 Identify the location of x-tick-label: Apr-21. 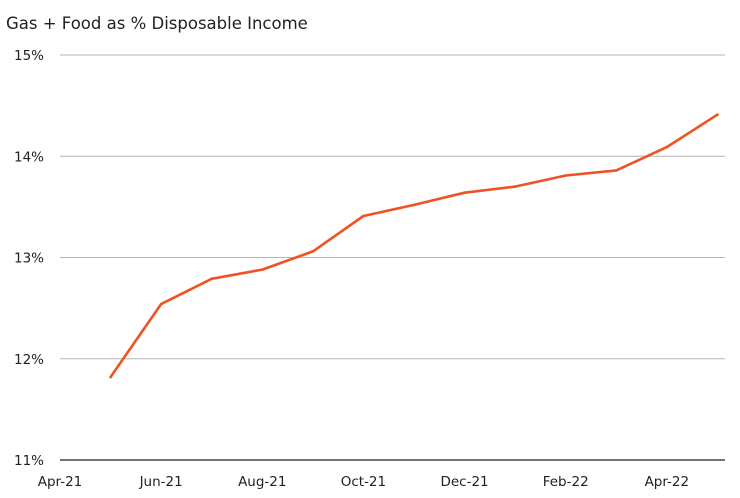
(60, 482).